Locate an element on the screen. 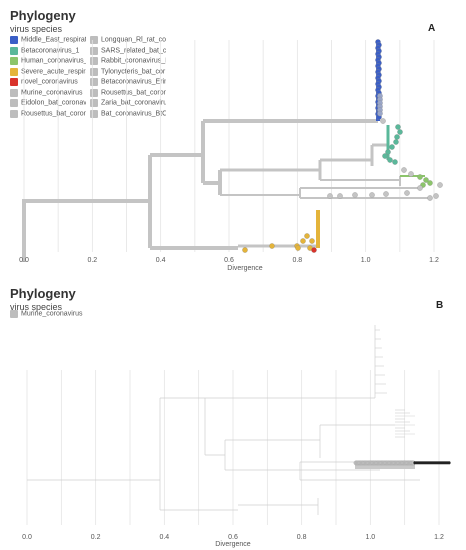 The width and height of the screenshot is (466, 550). legend-label: Tylonycteris_bat_cor is located at coordinates (133, 71).